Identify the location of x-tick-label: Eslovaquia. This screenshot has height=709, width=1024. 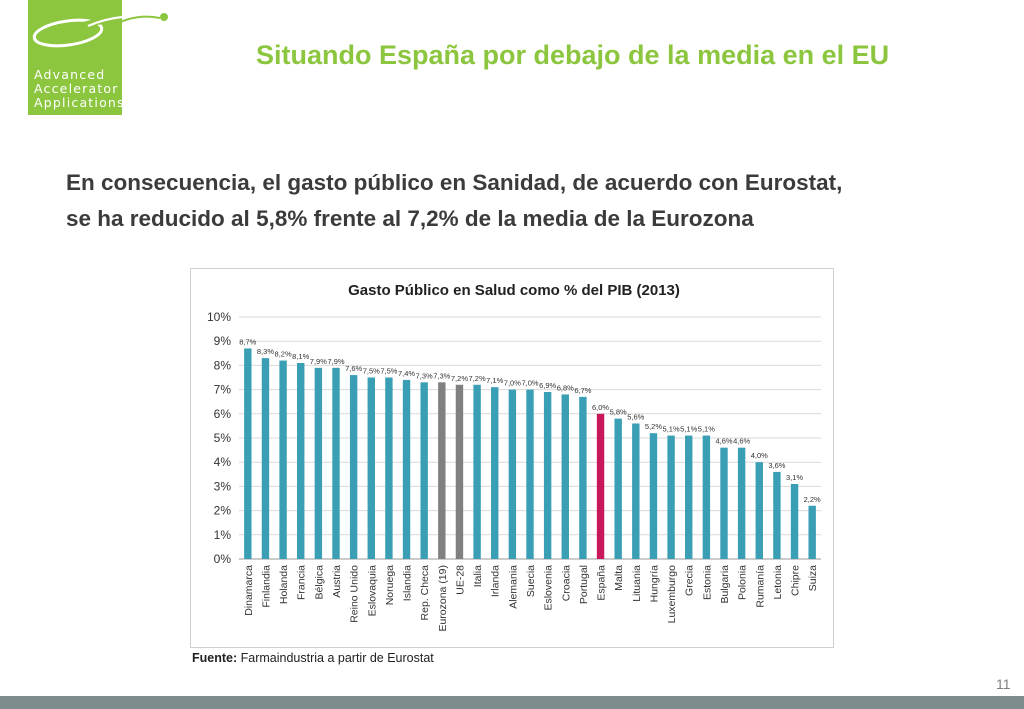
(372, 591).